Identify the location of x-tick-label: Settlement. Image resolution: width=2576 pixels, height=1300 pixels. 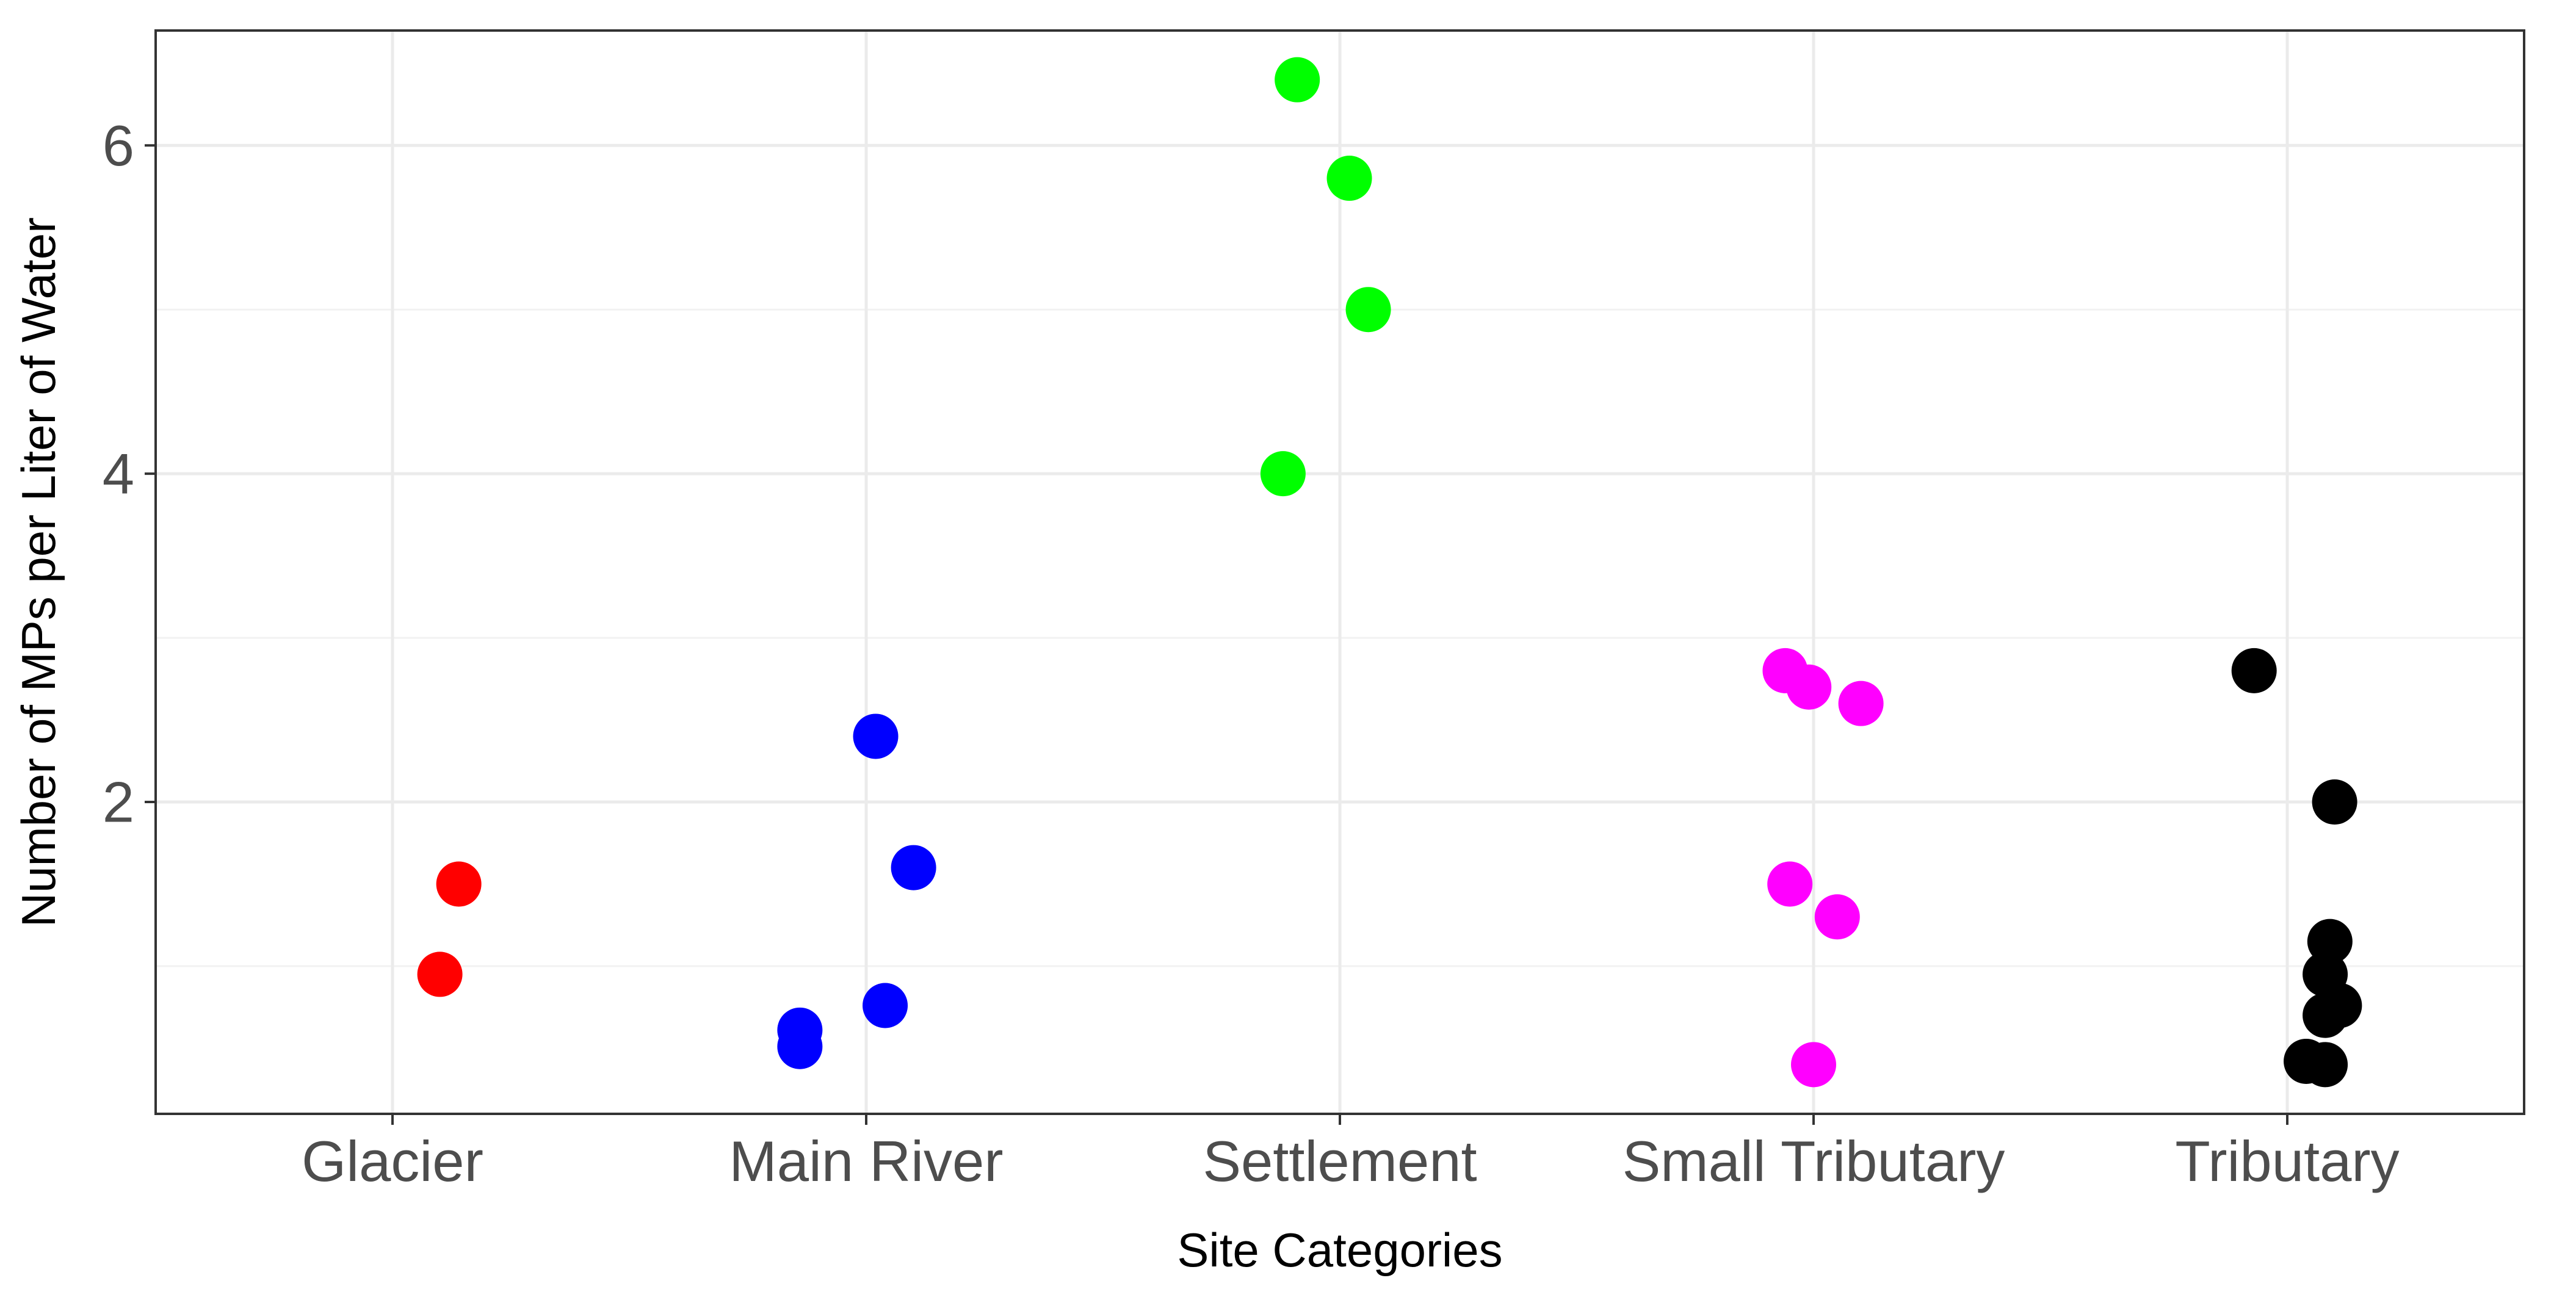
(1340, 1161).